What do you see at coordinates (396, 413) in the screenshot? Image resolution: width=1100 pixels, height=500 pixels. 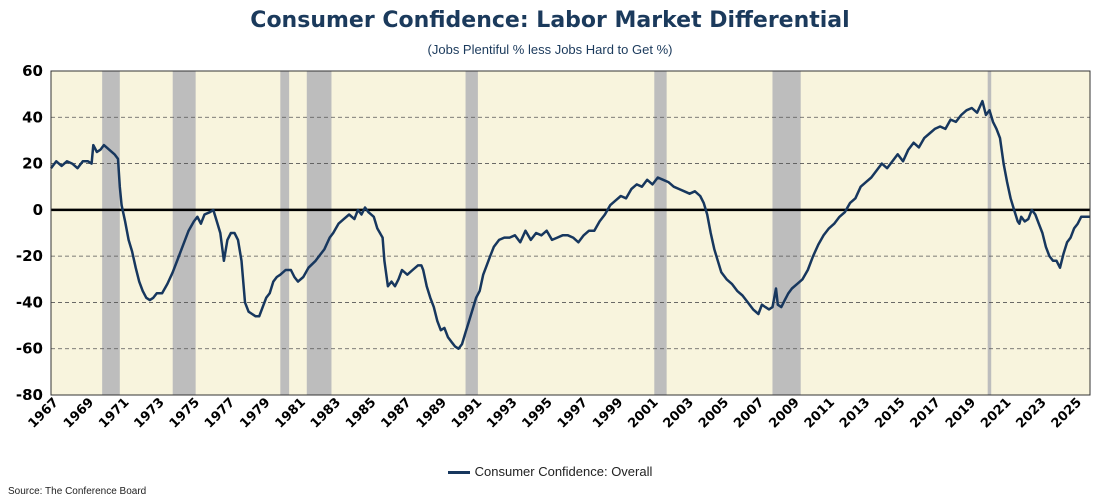 I see `x-tick-label: 1987` at bounding box center [396, 413].